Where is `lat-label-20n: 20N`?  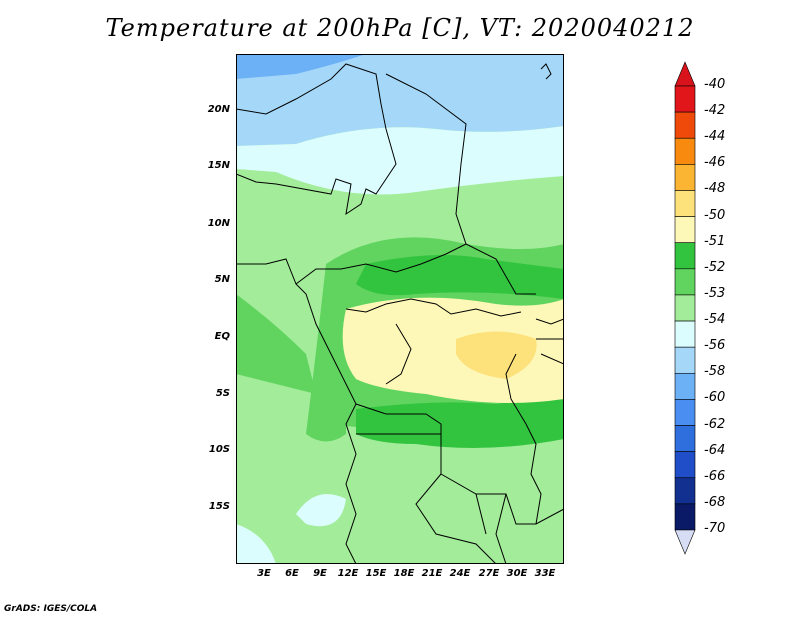
lat-label-20n: 20N is located at coordinates (218, 109).